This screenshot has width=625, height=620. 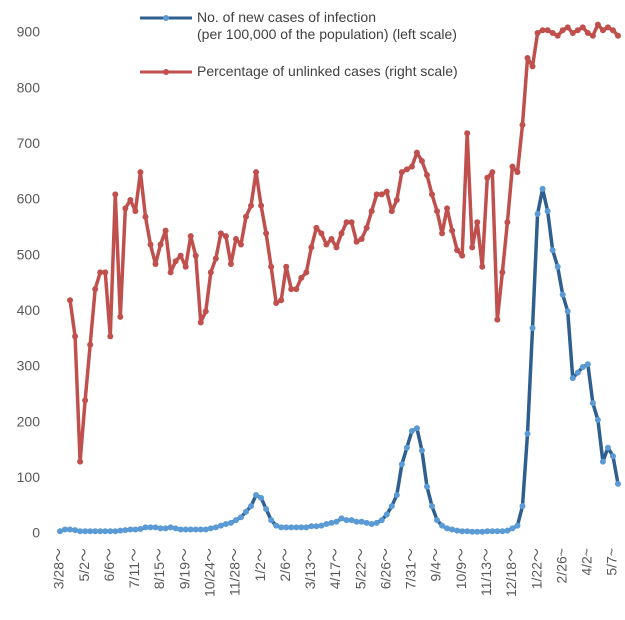 What do you see at coordinates (210, 572) in the screenshot?
I see `x-tick-label: 10/24～` at bounding box center [210, 572].